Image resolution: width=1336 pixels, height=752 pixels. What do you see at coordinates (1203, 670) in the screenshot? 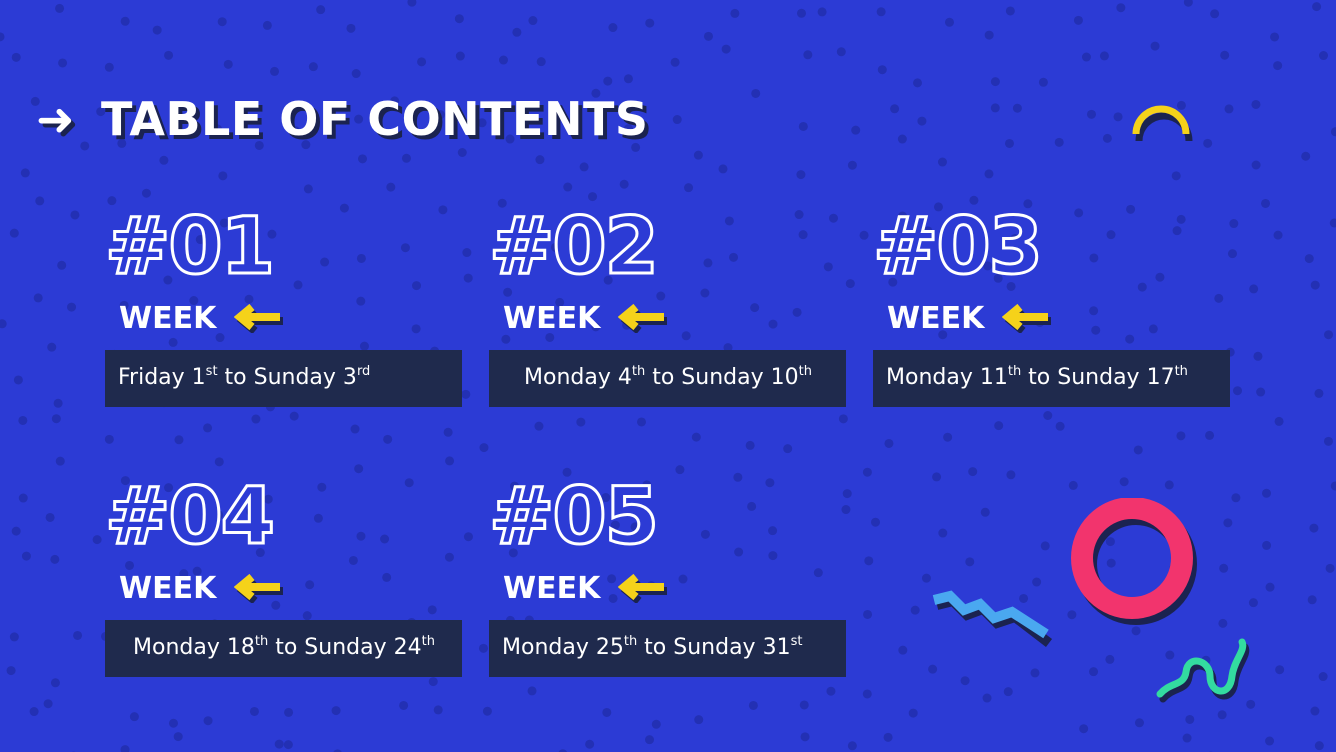
I see `squiggle-icon` at bounding box center [1203, 670].